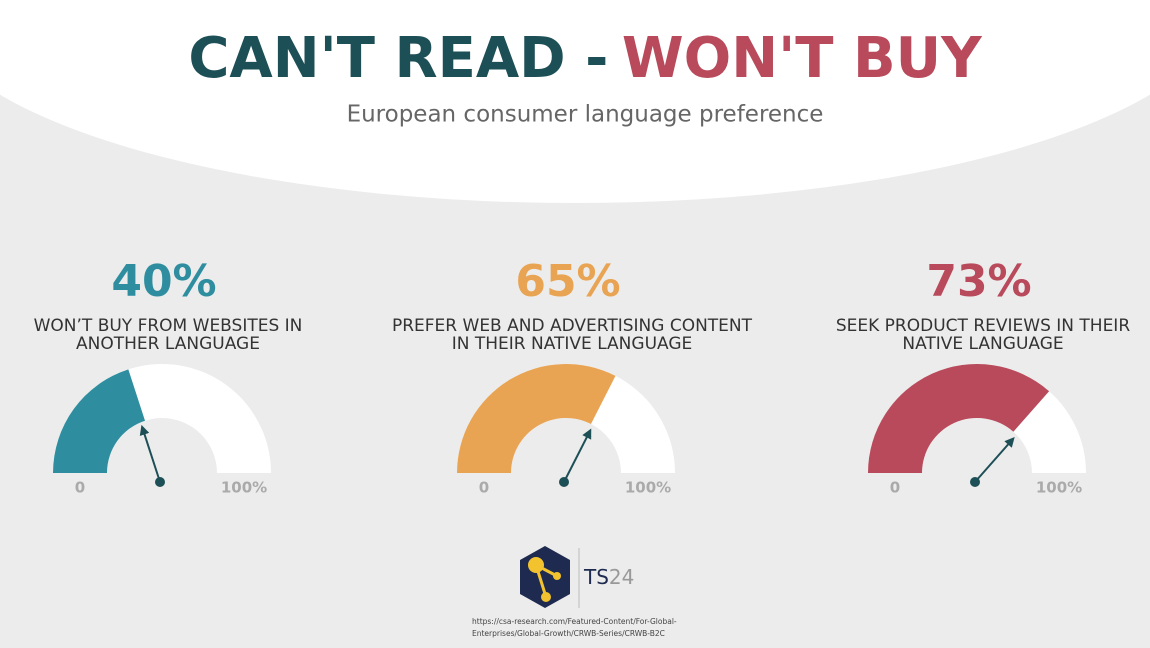 The height and width of the screenshot is (648, 1150). What do you see at coordinates (982, 344) in the screenshot?
I see `gauge-label: NATIVE LANGUAGE` at bounding box center [982, 344].